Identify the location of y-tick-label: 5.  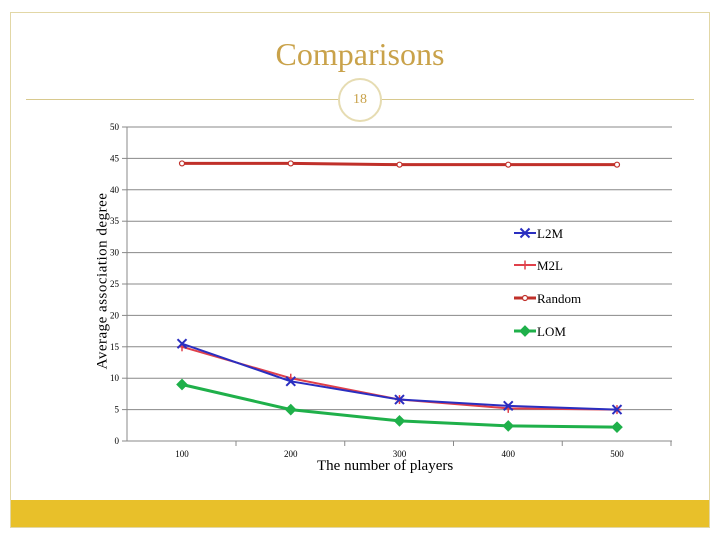
(117, 410).